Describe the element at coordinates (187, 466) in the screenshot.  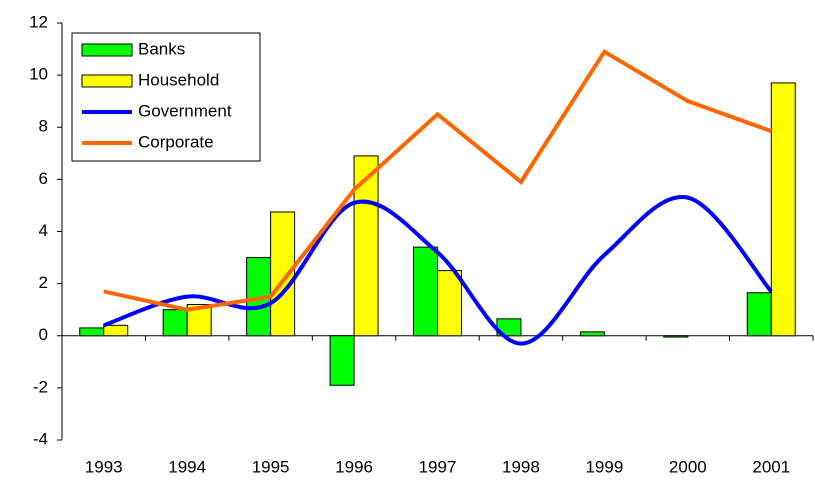
I see `x-tick-label: 1994` at that location.